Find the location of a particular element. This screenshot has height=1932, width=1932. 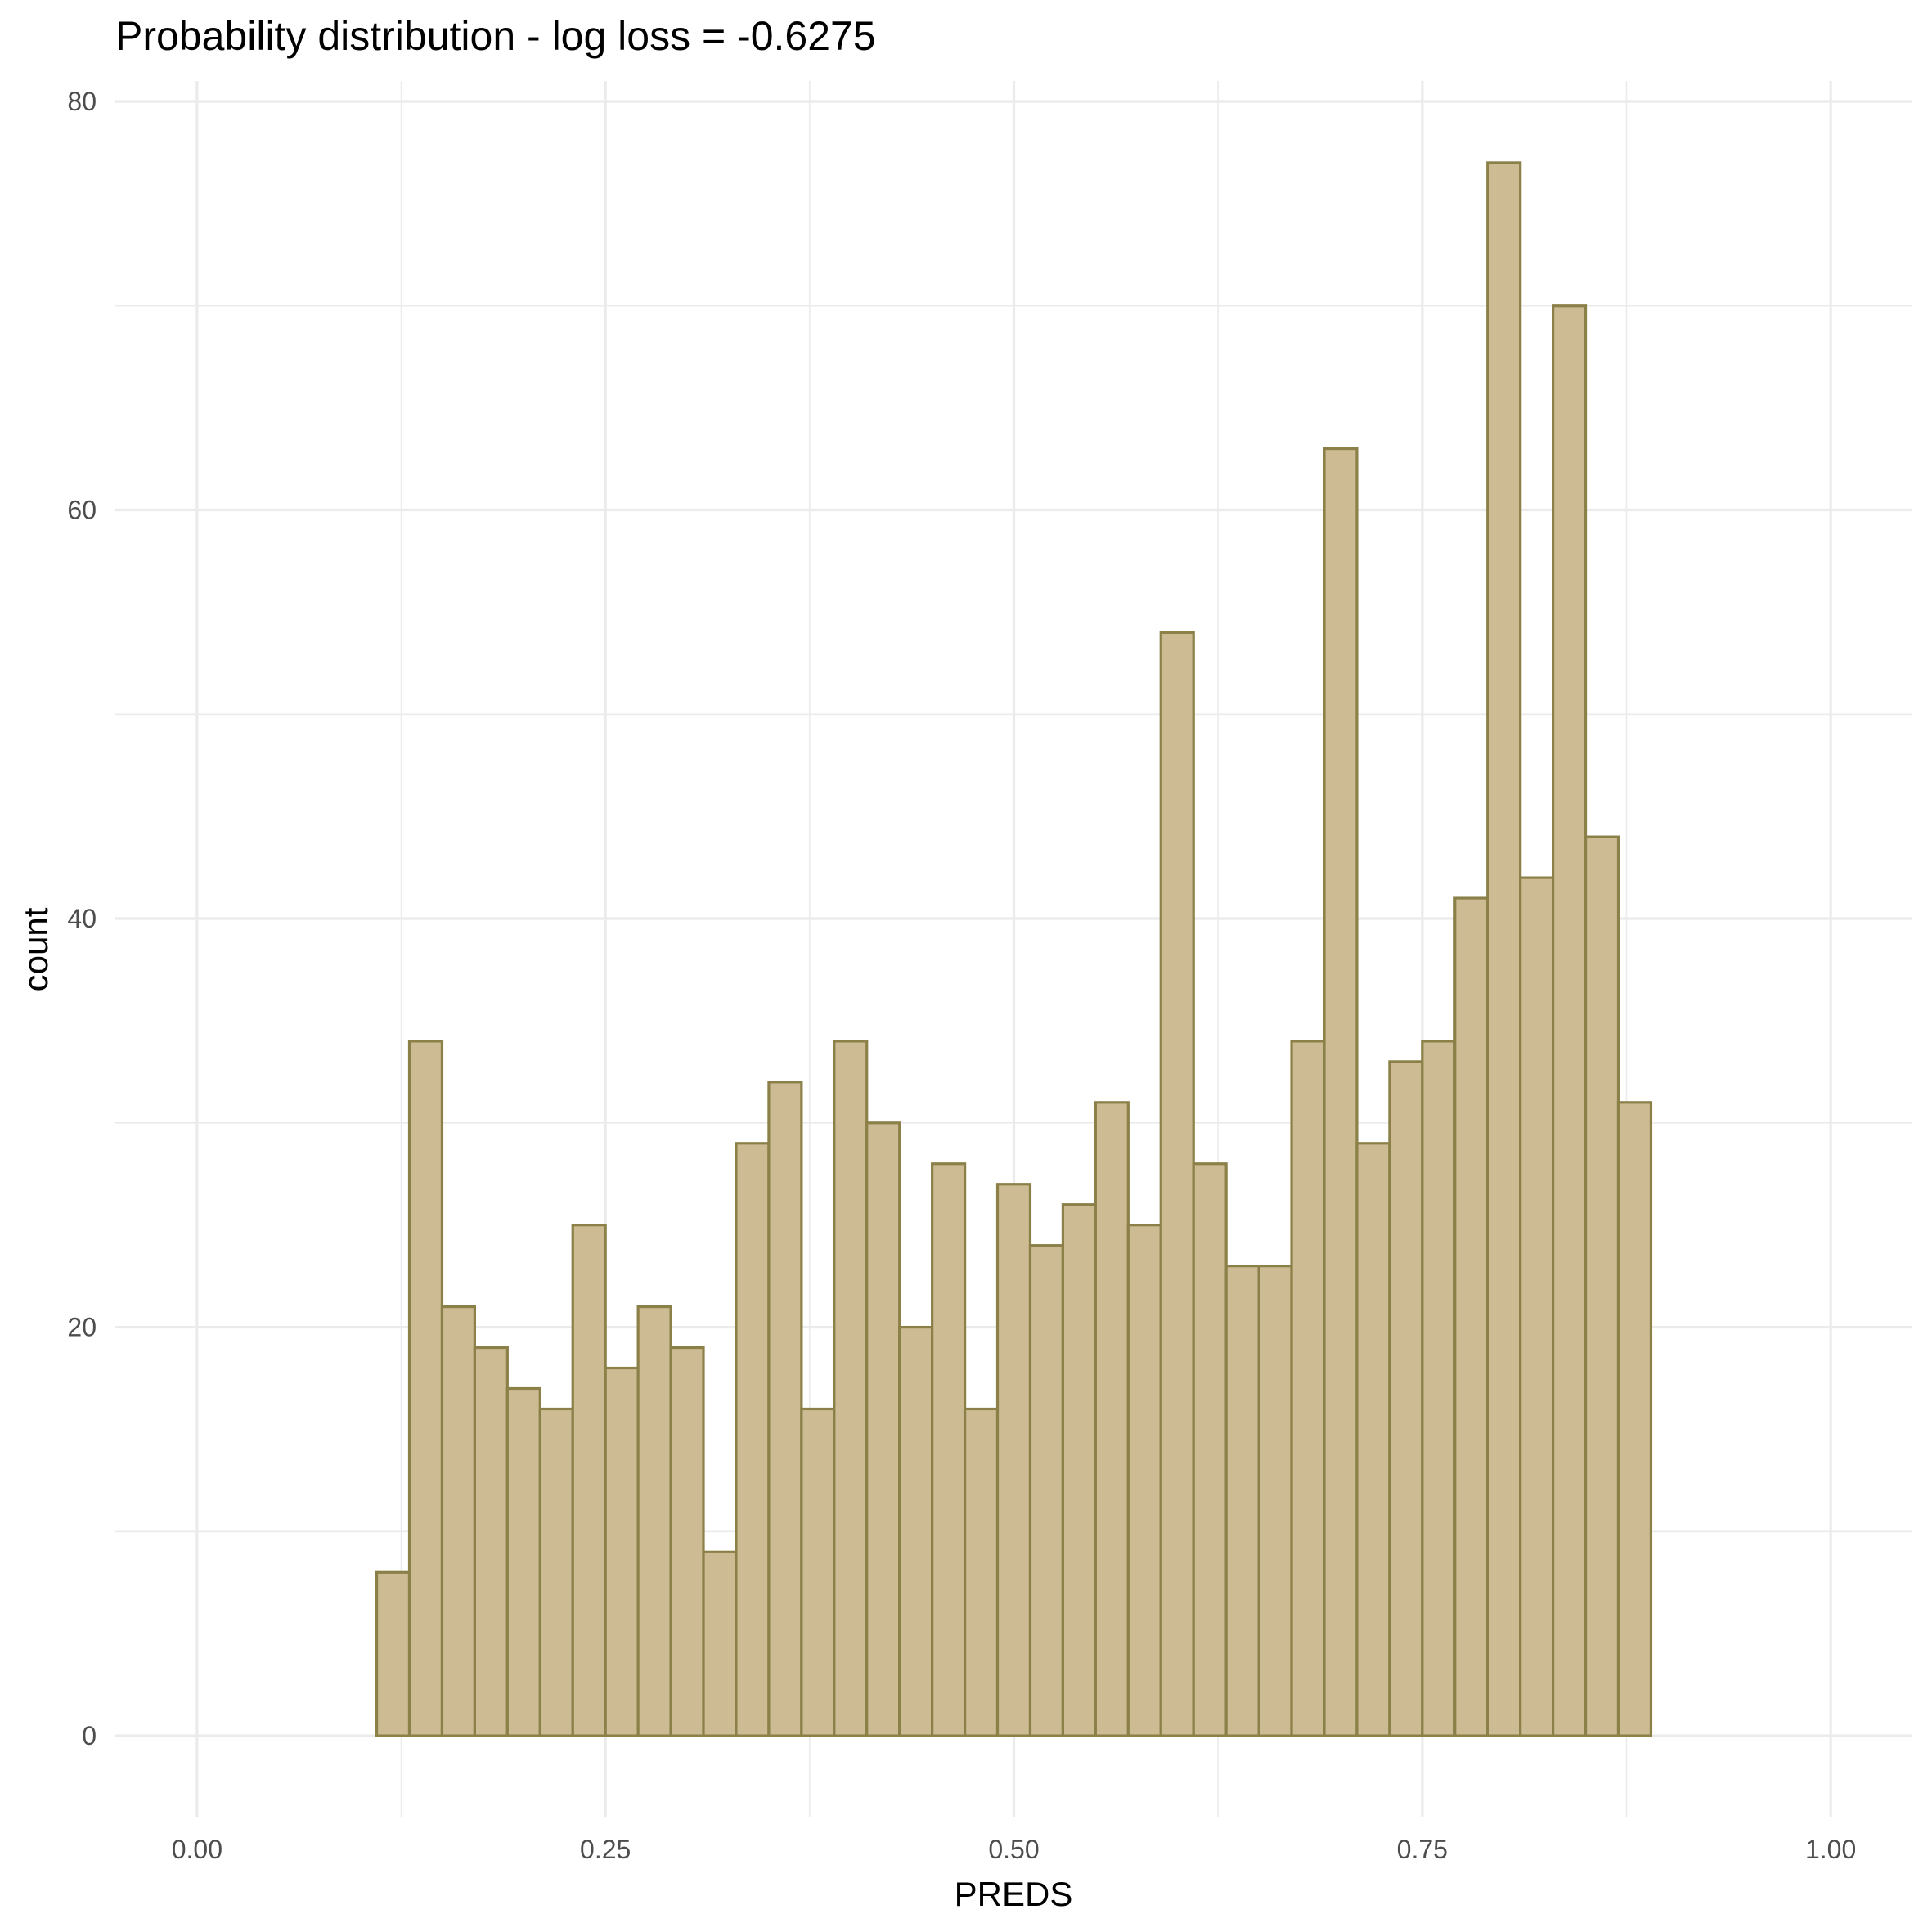

x-tick-label-3: 0.75 is located at coordinates (1422, 1850).